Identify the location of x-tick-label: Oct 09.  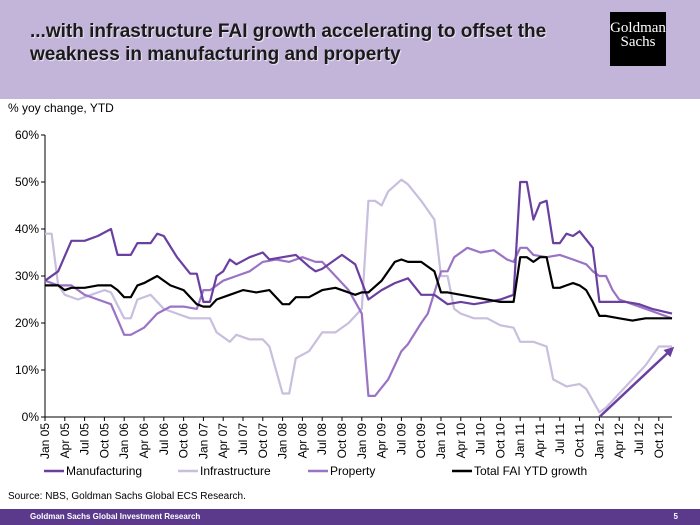
(421, 441).